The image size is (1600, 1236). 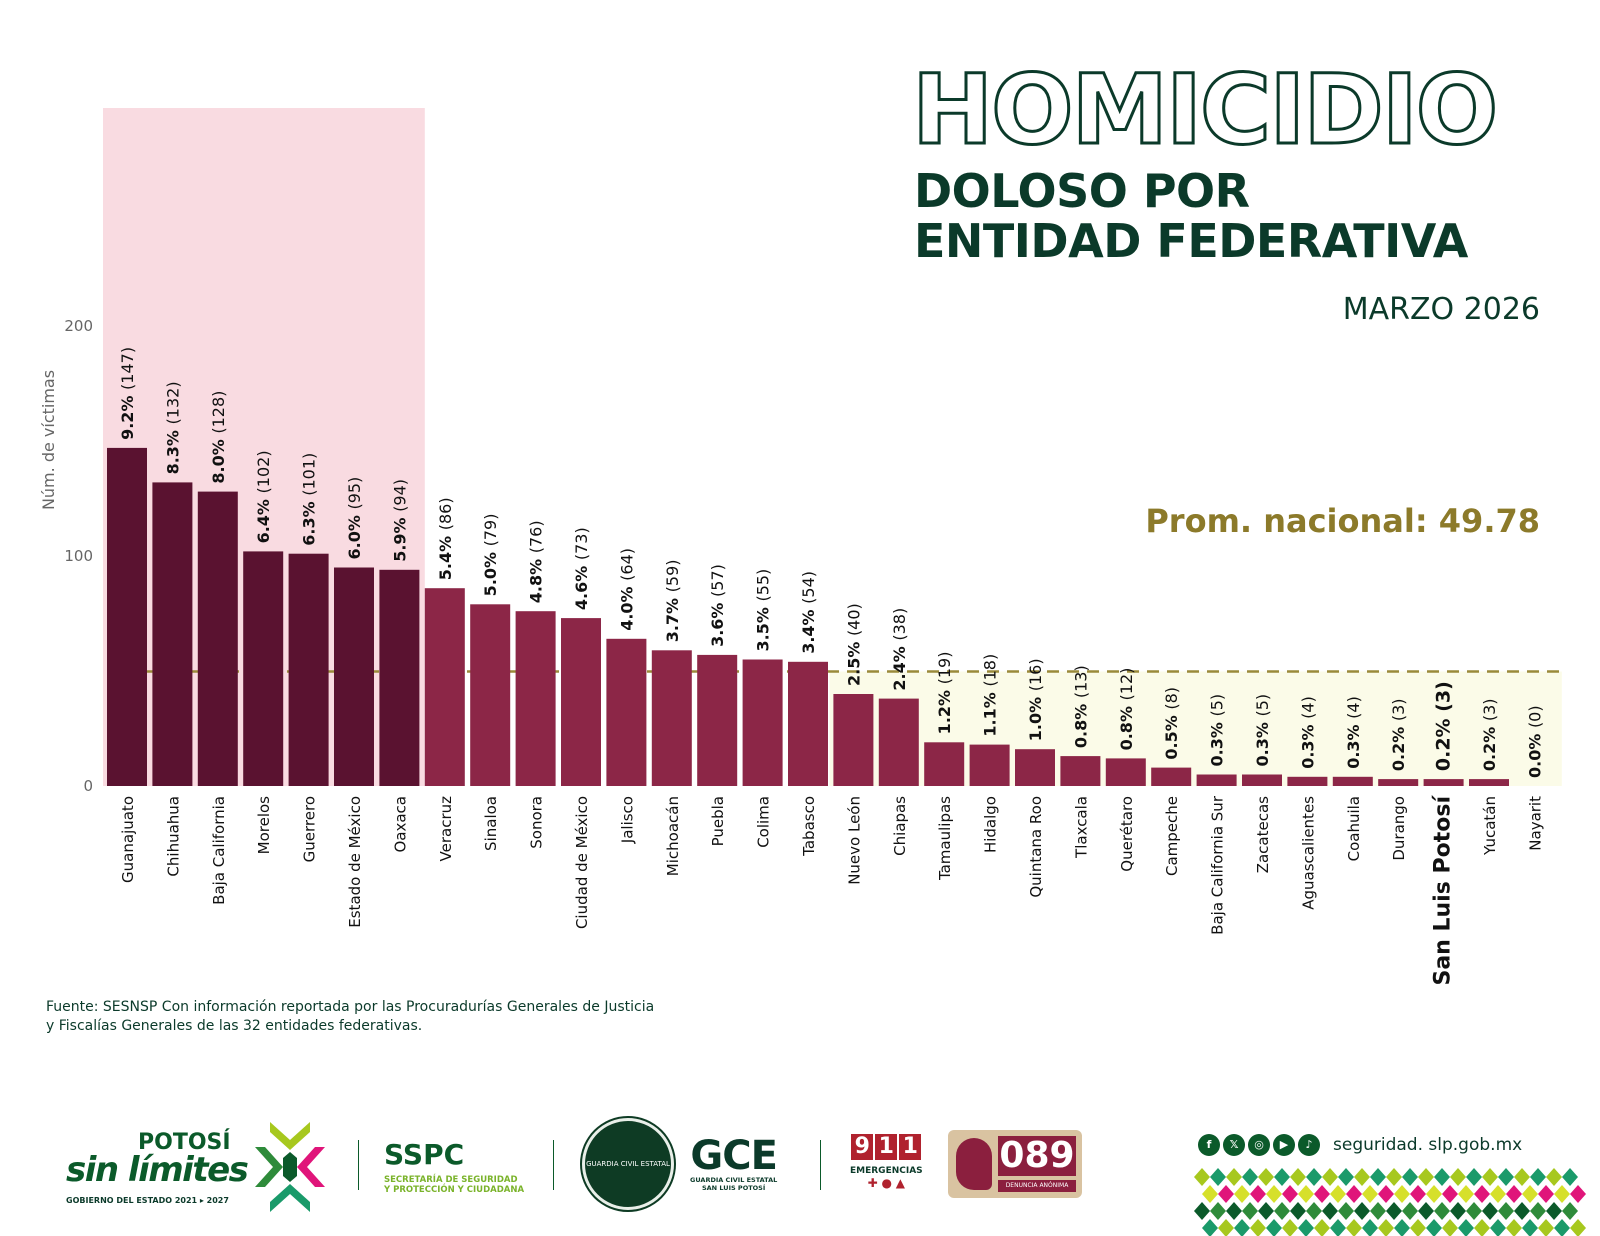 What do you see at coordinates (990, 695) in the screenshot?
I see `data-label: 1.1% (18)` at bounding box center [990, 695].